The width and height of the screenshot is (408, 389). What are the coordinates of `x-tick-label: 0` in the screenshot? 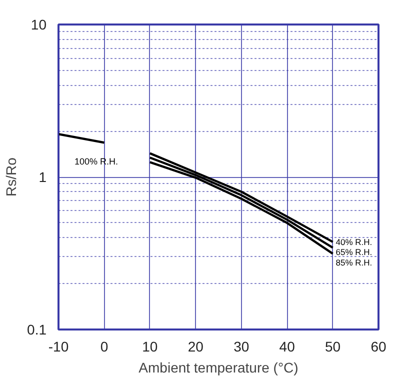 It's located at (104, 346).